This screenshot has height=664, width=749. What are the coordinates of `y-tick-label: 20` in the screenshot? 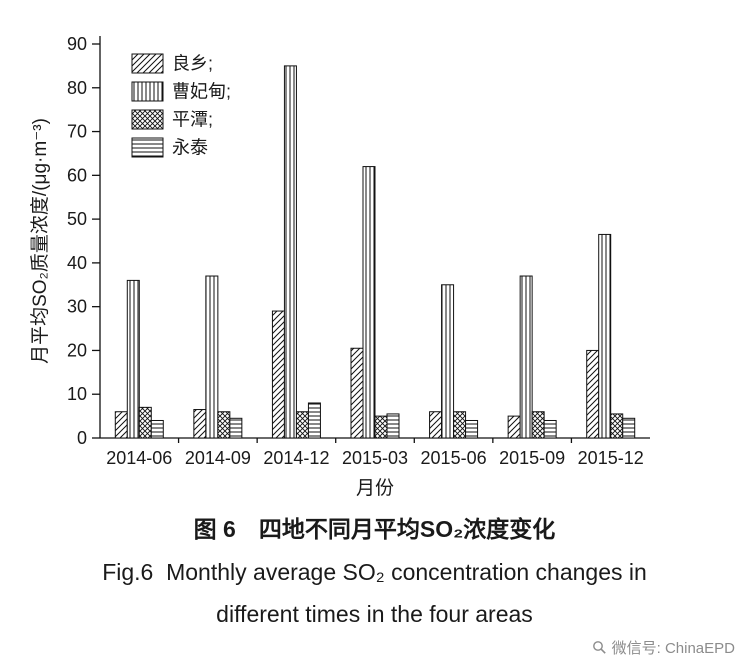 It's located at (77, 350).